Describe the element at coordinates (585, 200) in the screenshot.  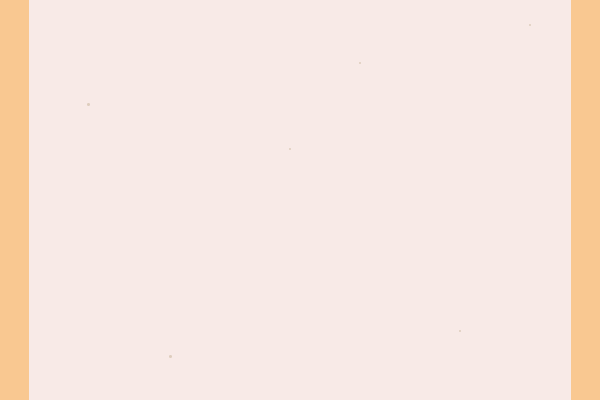
I see `right-border-stripe` at that location.